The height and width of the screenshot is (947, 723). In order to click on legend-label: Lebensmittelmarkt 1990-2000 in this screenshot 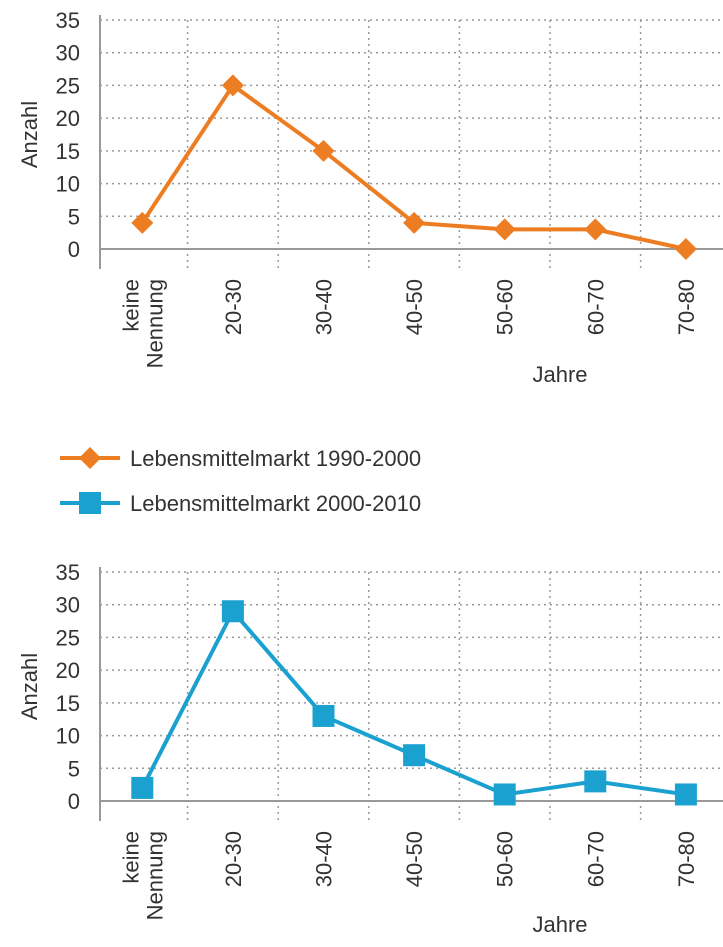, I will do `click(275, 458)`.